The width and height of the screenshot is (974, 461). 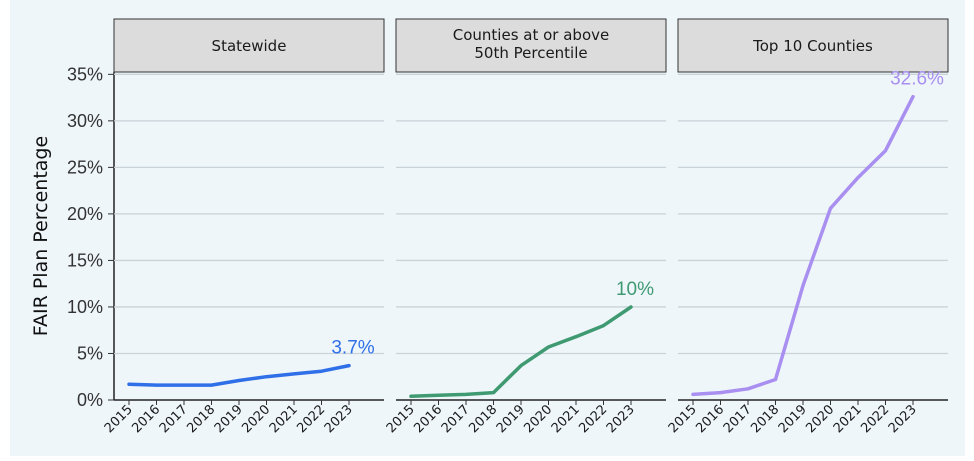 I want to click on facet-title: Counties at or above 50th Percentile, so click(x=531, y=44).